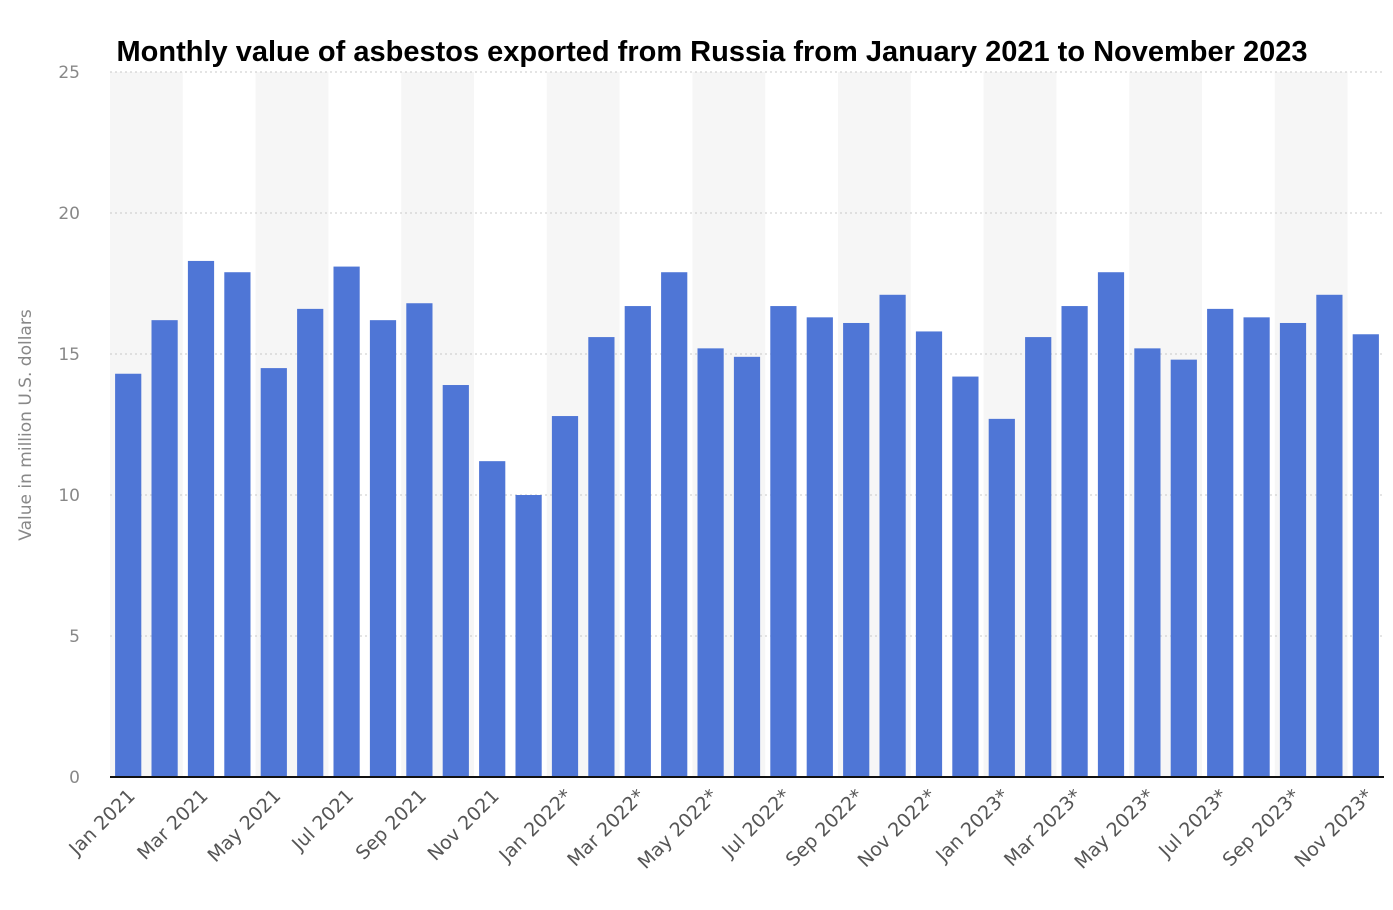 The height and width of the screenshot is (910, 1393). I want to click on y-tick-label: 15, so click(69, 355).